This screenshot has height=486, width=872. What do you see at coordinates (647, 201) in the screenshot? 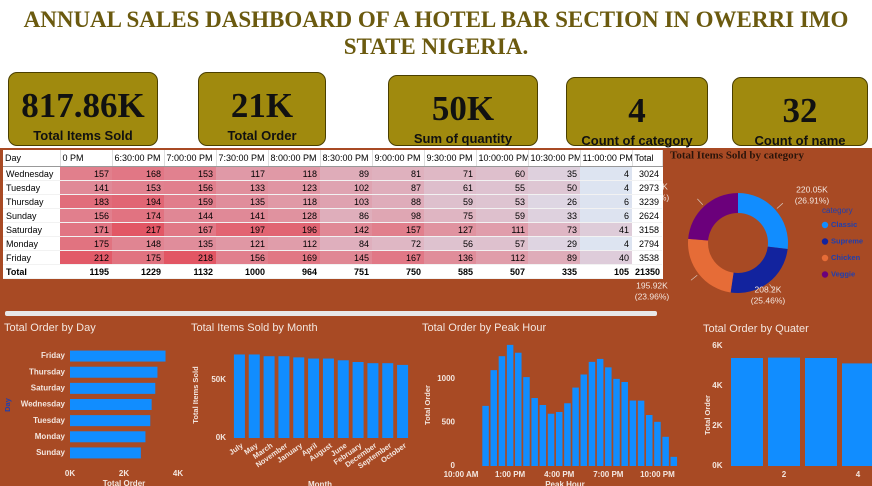
I see `table-cell: 3239` at bounding box center [647, 201].